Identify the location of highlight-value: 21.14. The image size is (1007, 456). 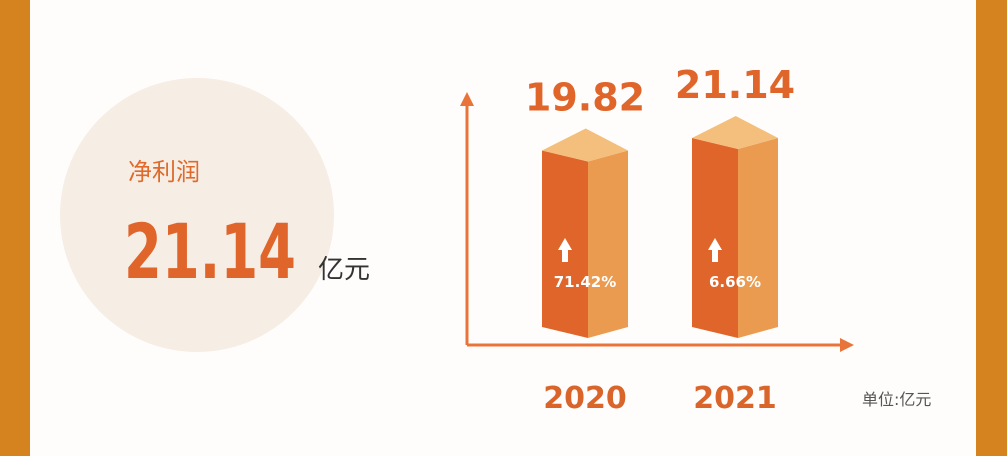
(210, 251).